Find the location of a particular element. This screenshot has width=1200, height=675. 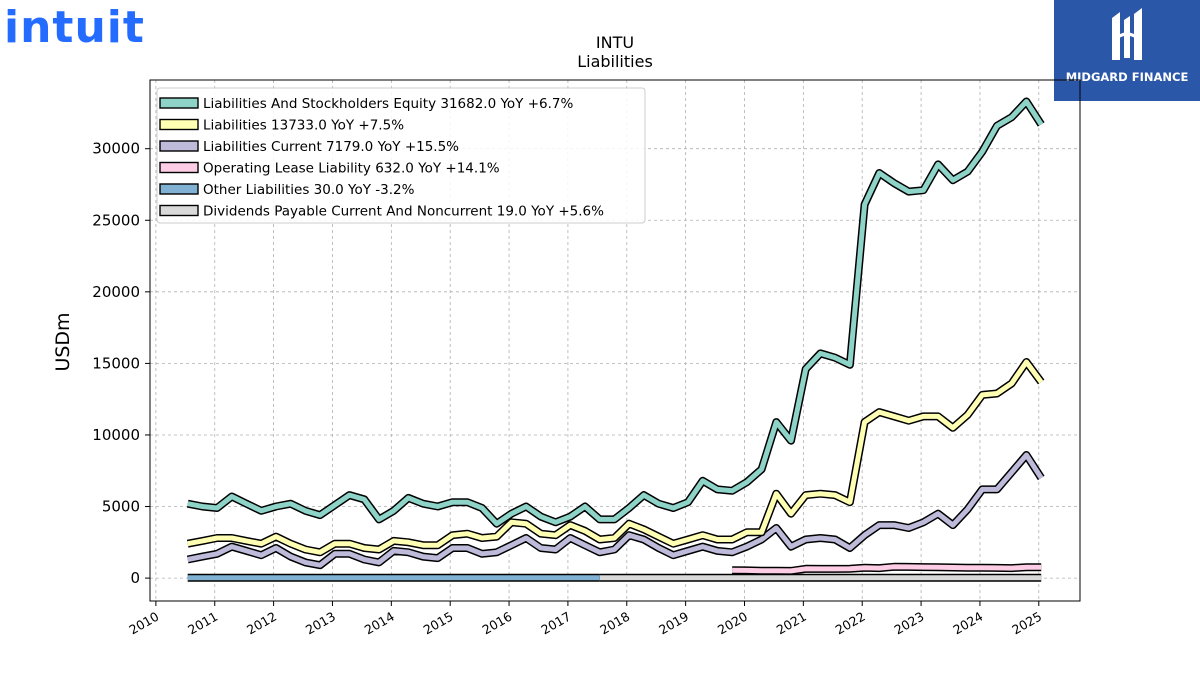

intuit-logo-text: intuit is located at coordinates (74, 27).